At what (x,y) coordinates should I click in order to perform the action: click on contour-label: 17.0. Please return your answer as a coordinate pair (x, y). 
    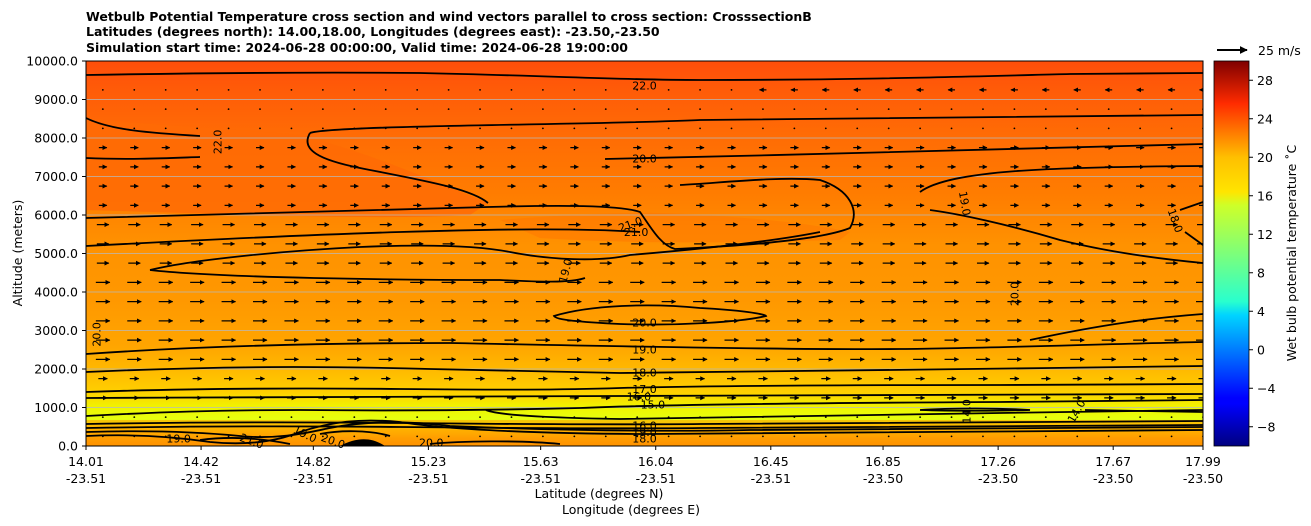
    Looking at the image, I should click on (644, 389).